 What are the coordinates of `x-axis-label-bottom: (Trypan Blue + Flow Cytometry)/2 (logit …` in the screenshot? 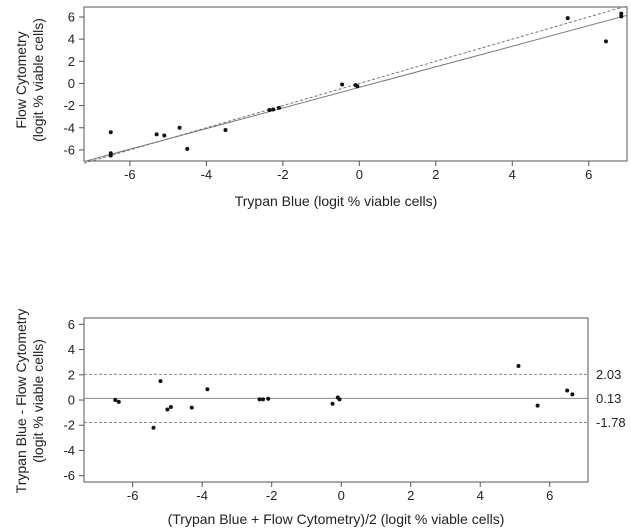 It's located at (336, 519).